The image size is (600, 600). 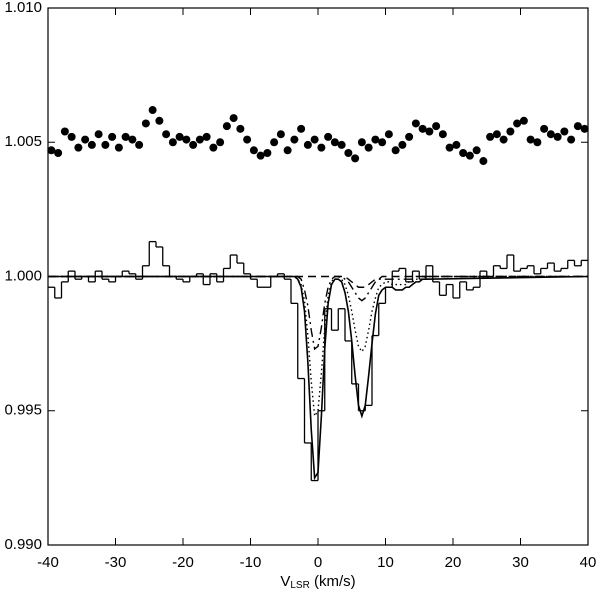 I want to click on x-tick-label: 30, so click(x=520, y=562).